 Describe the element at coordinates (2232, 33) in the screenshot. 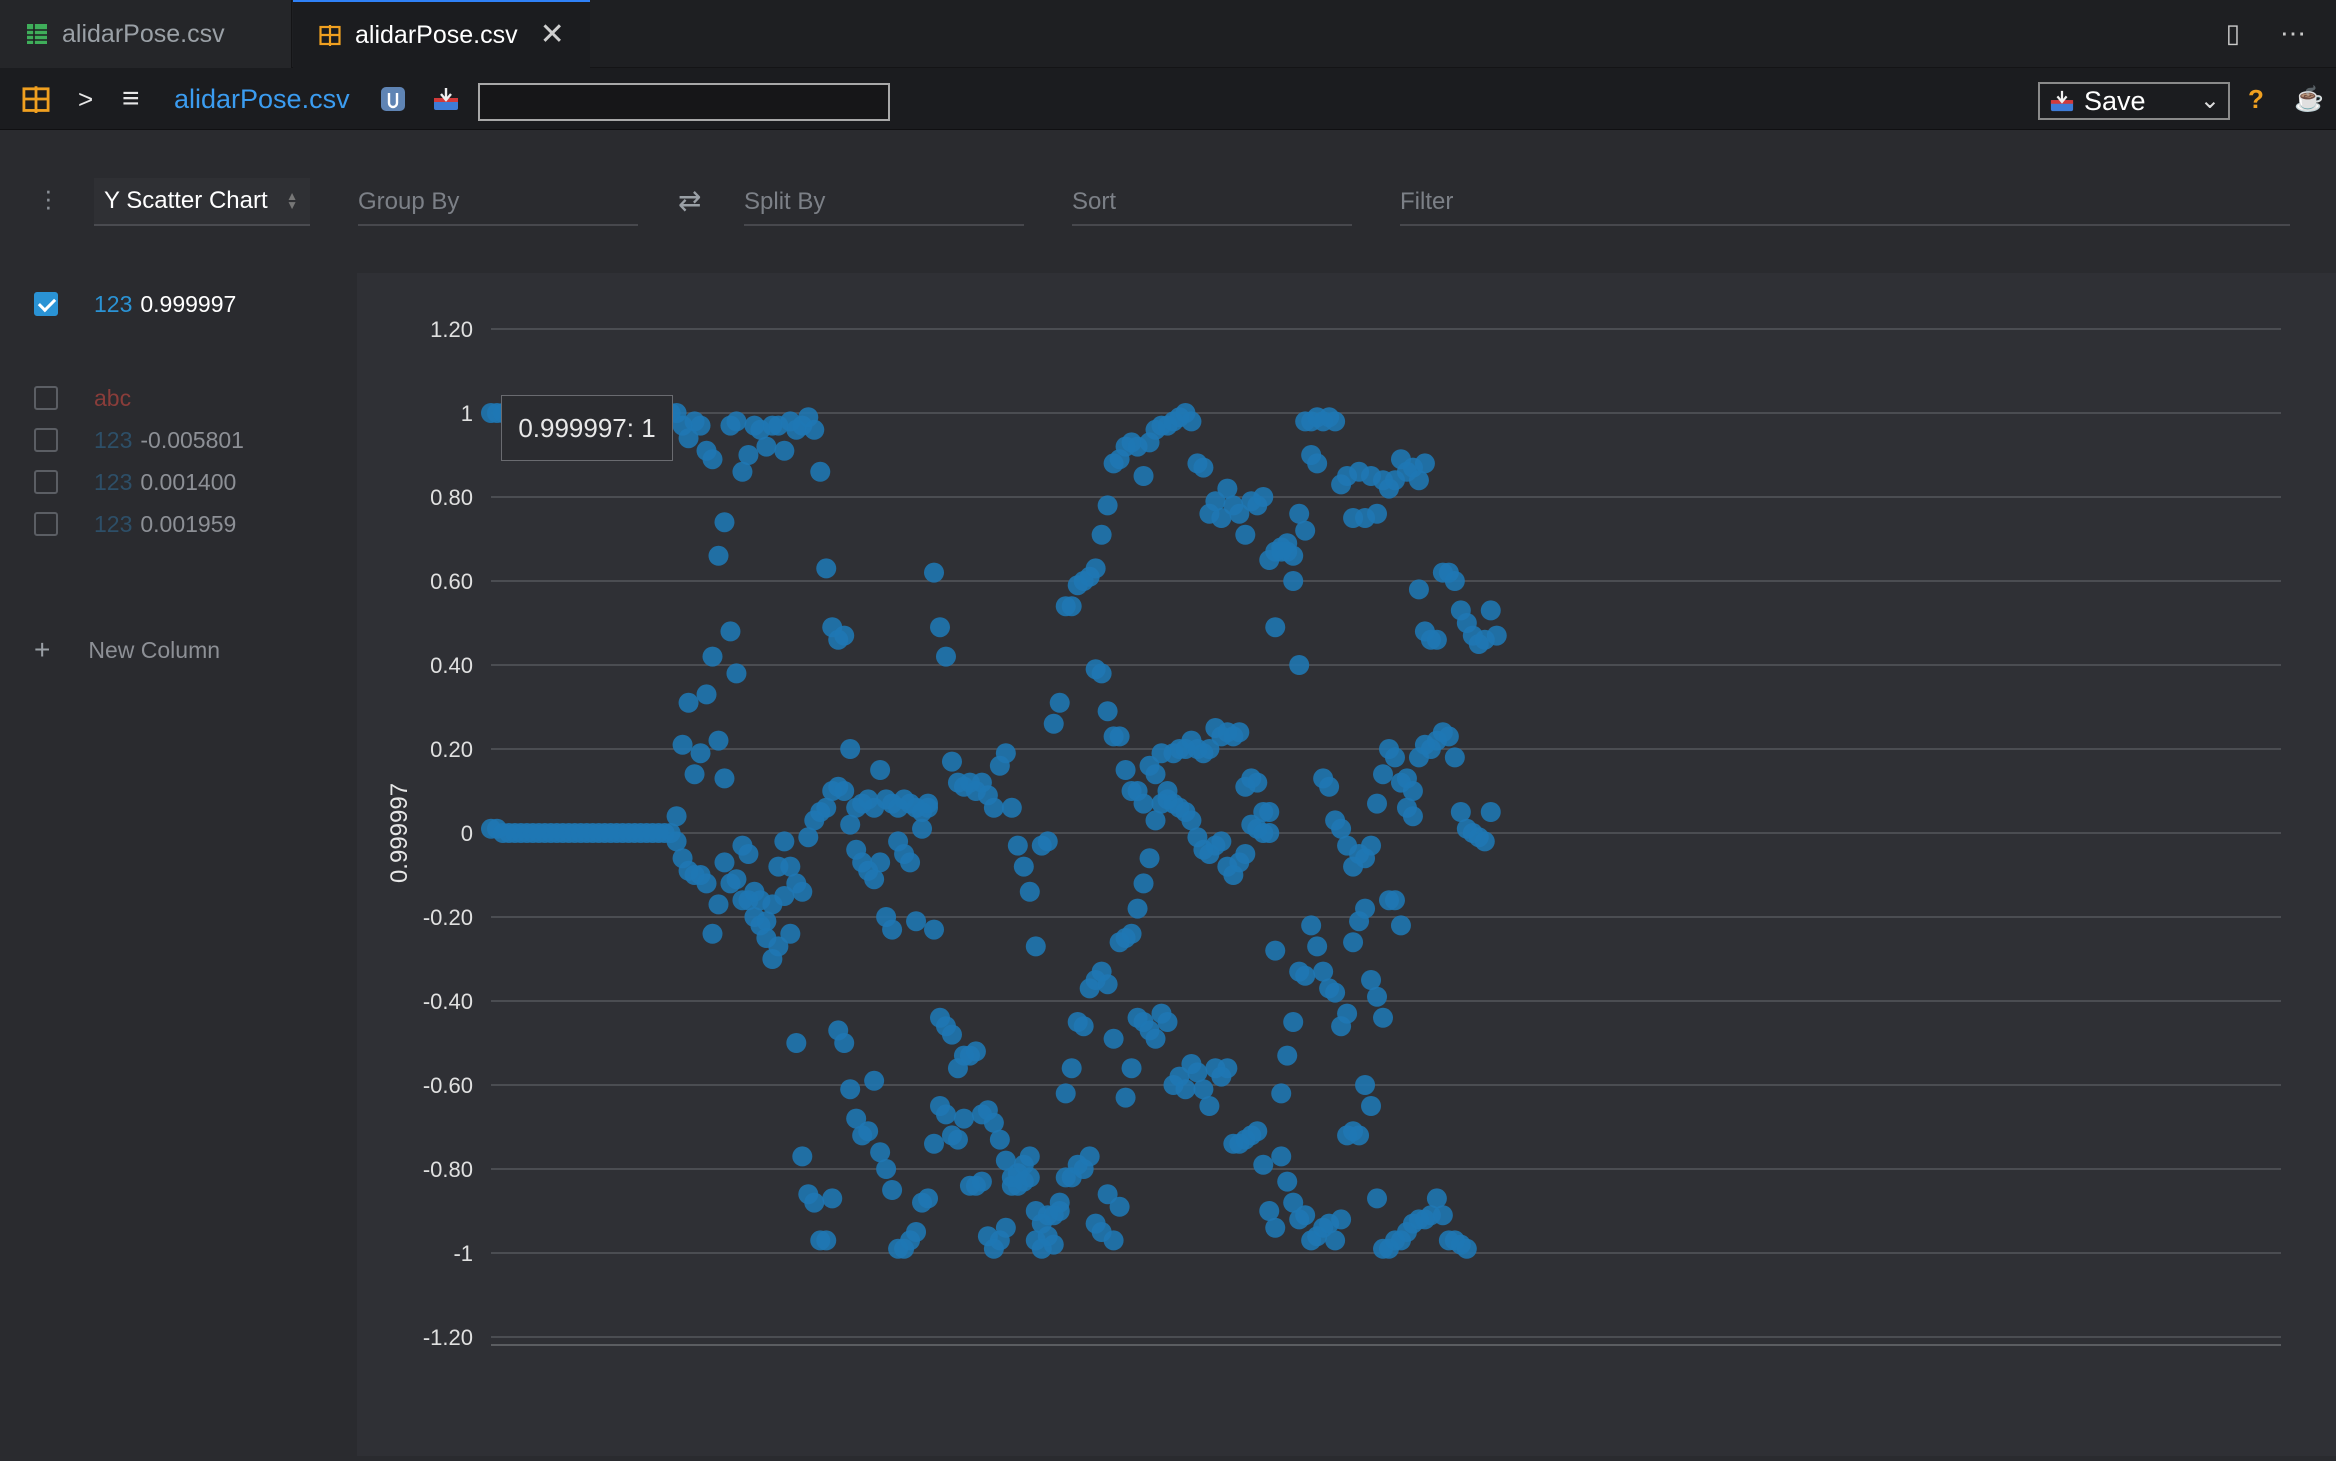

I see `split-editor-icon: ▯` at that location.